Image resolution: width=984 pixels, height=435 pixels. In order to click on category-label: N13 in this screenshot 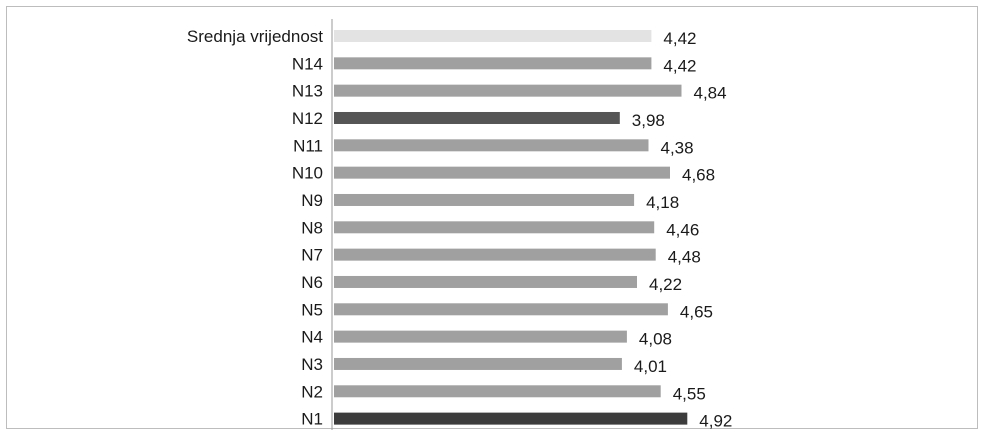, I will do `click(307, 91)`.